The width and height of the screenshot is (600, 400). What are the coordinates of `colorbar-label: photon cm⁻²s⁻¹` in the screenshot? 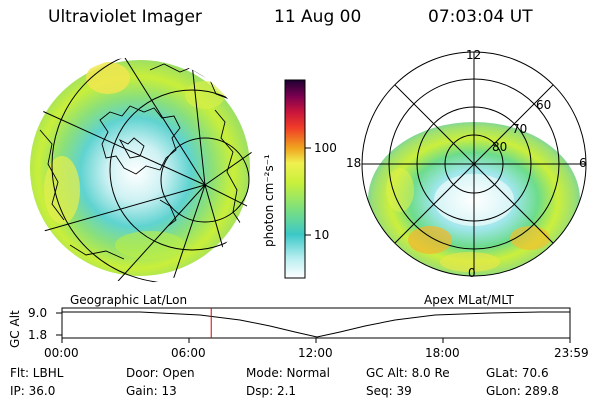 It's located at (269, 200).